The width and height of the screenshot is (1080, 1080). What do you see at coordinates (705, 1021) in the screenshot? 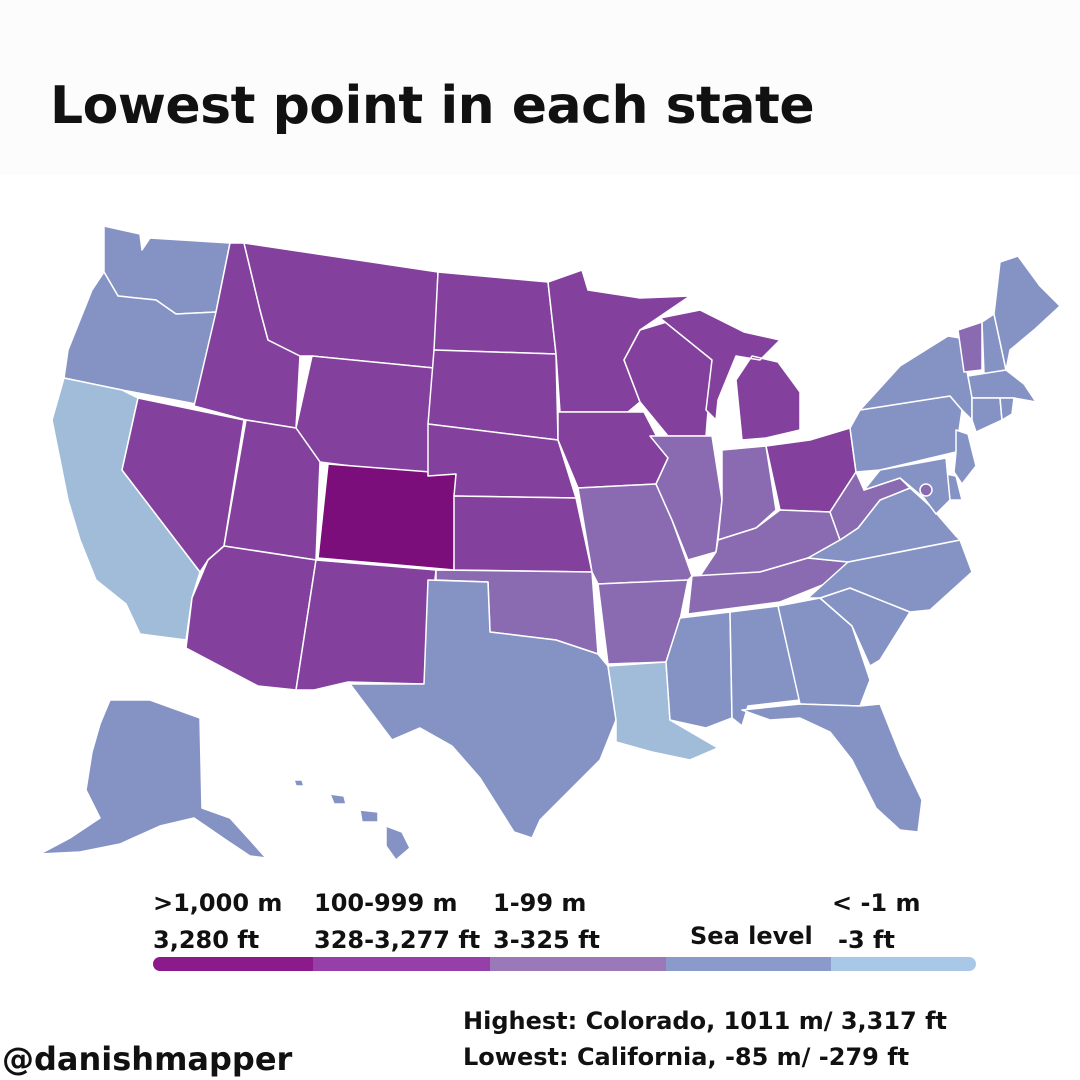
I see `highest-stat: Highest: Colorado, 1011 m/ 3,317 ft` at bounding box center [705, 1021].